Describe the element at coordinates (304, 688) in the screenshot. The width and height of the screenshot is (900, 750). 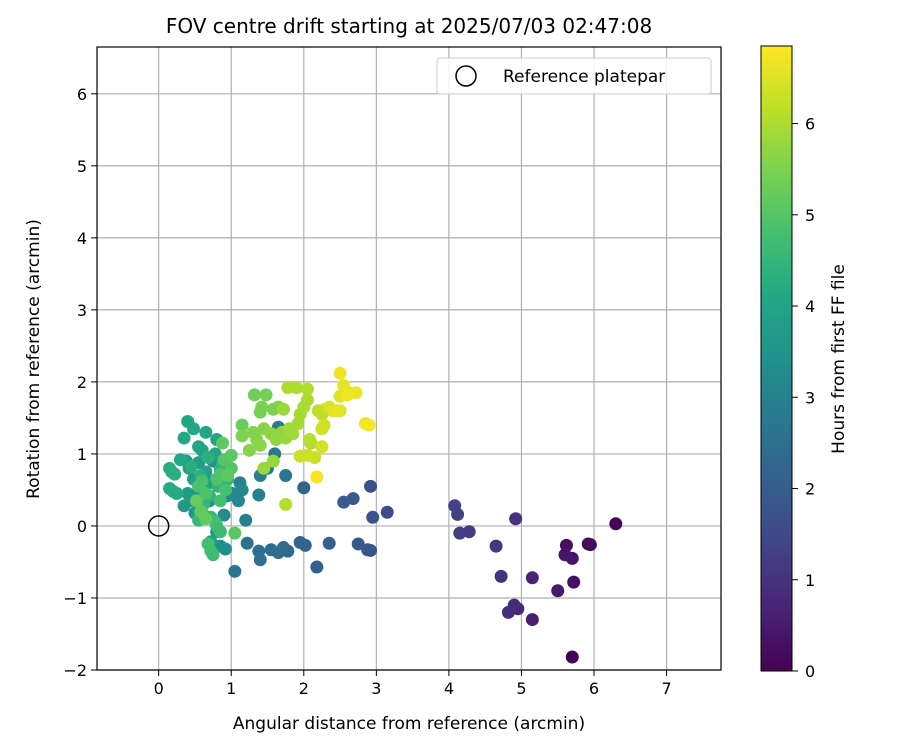
I see `x-tick-label: 2` at that location.